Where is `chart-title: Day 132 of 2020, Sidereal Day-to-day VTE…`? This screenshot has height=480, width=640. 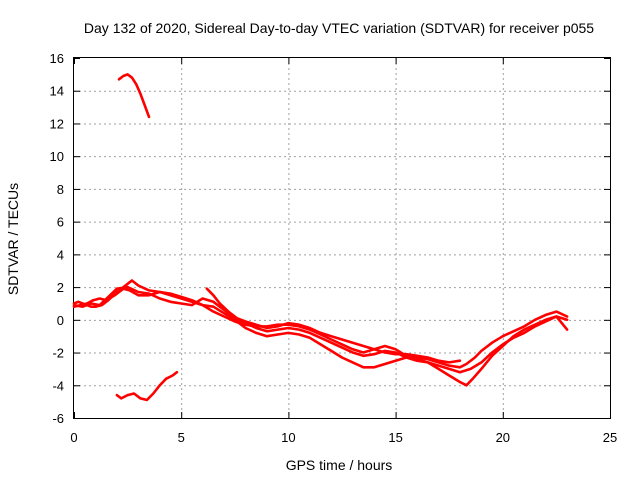 chart-title: Day 132 of 2020, Sidereal Day-to-day VTE… is located at coordinates (339, 28).